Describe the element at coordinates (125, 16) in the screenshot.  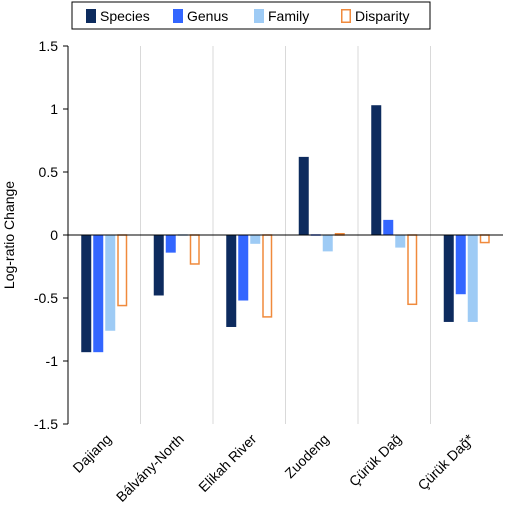
I see `legend-label: Species` at that location.